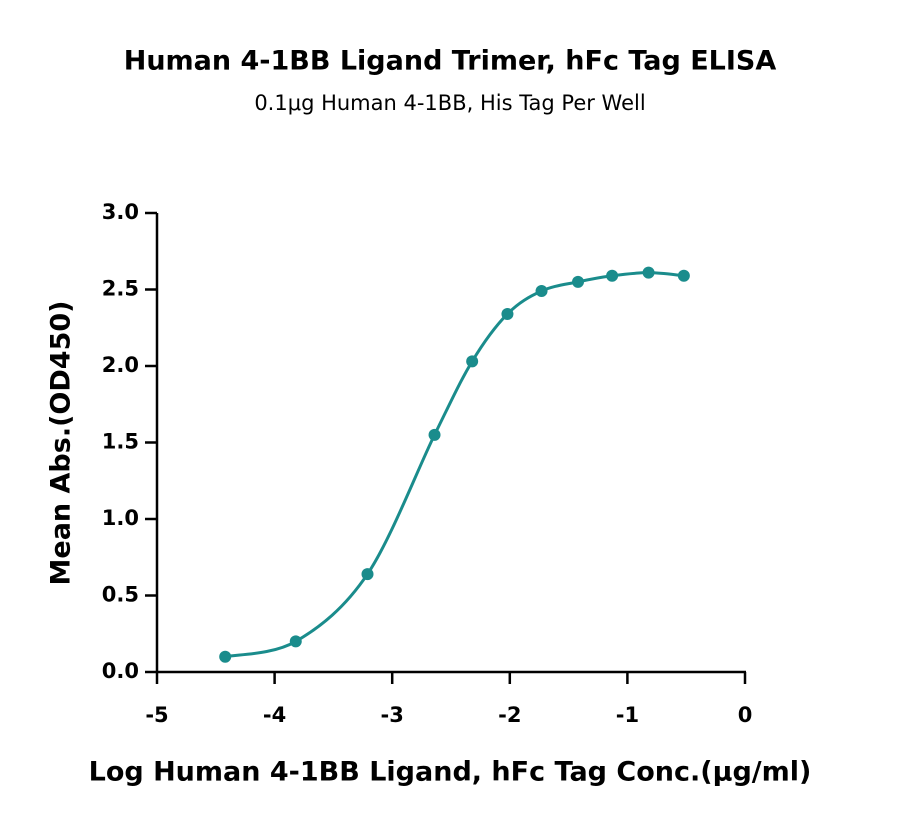  I want to click on y-tick-label: 2.5, so click(120, 289).